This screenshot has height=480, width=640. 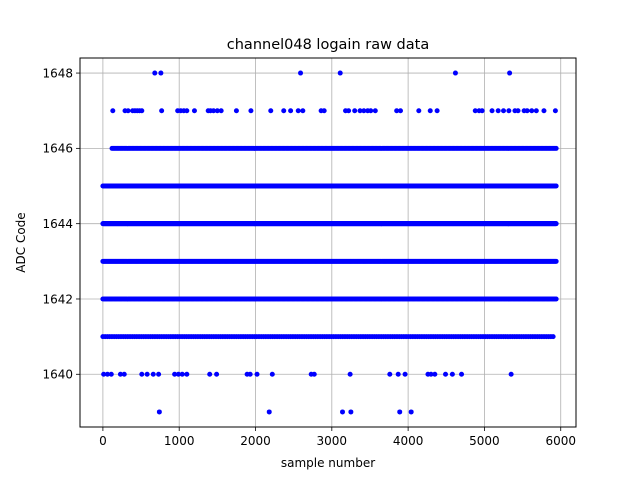 What do you see at coordinates (560, 441) in the screenshot?
I see `x-tick-label: 6000` at bounding box center [560, 441].